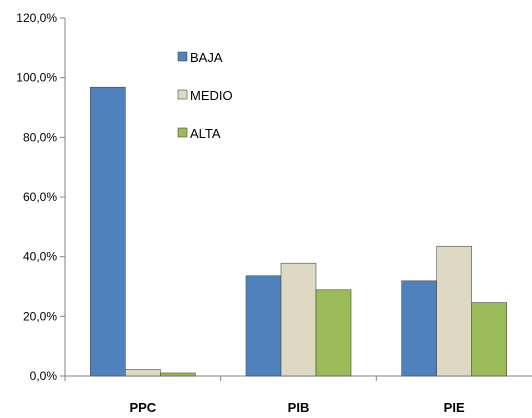 This screenshot has height=418, width=532. I want to click on legend-label: MEDIO, so click(211, 95).